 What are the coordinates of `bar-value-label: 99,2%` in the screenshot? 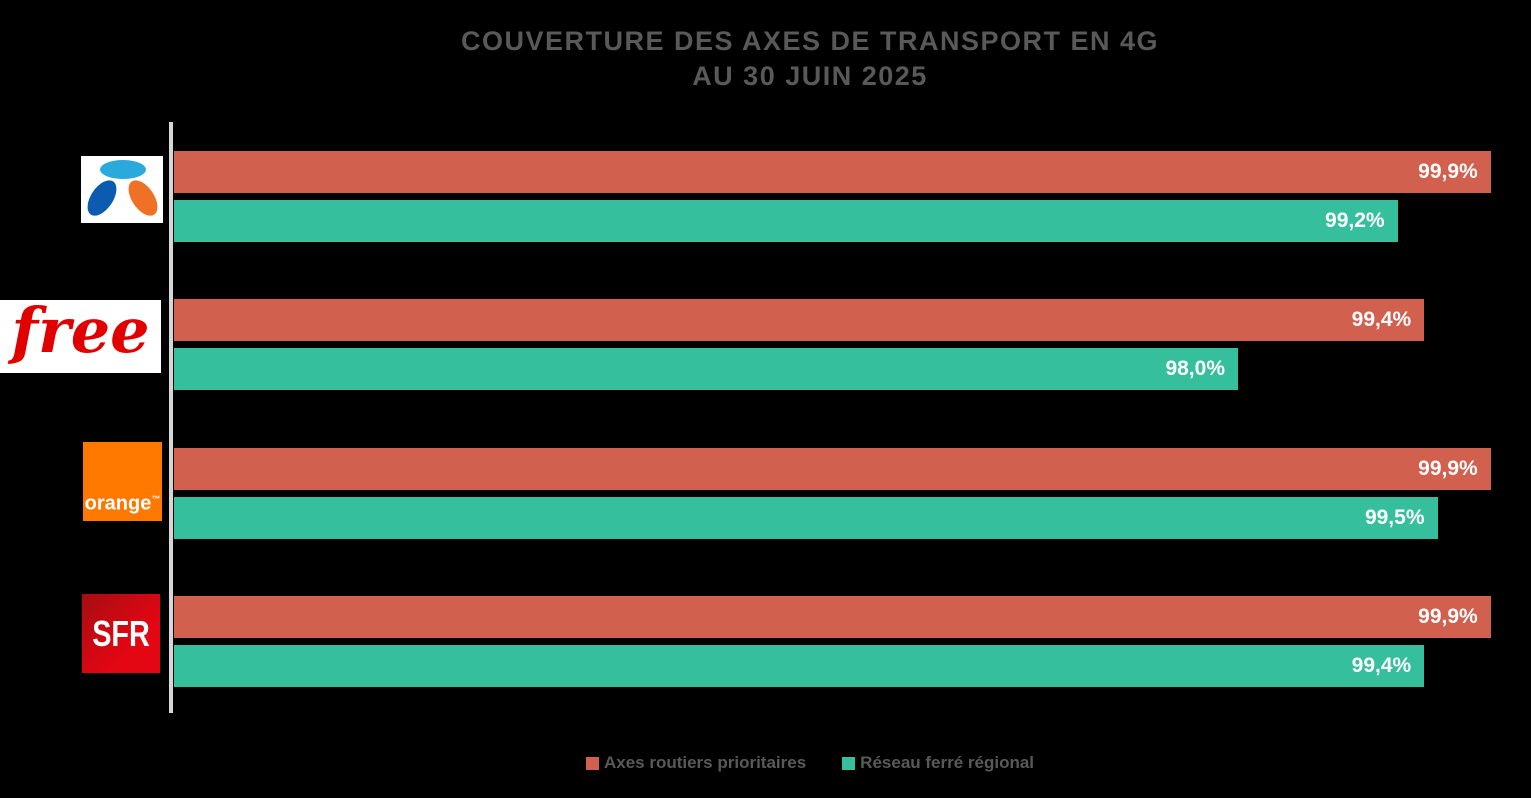 It's located at (1355, 220).